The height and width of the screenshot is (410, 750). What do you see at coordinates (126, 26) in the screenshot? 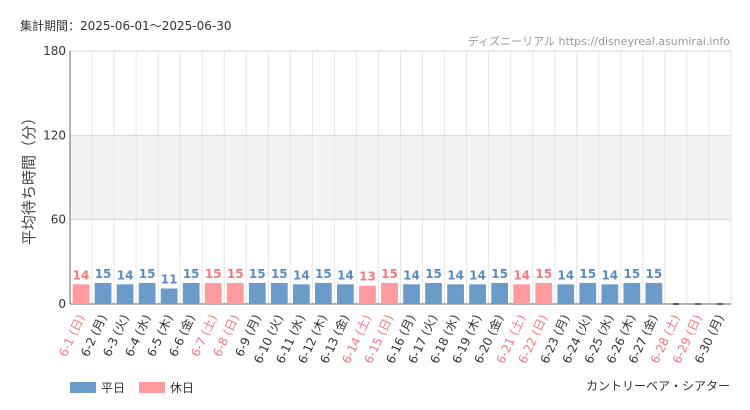
I see `period-label: 集計期間：2025-06-01～2025-06-30` at bounding box center [126, 26].